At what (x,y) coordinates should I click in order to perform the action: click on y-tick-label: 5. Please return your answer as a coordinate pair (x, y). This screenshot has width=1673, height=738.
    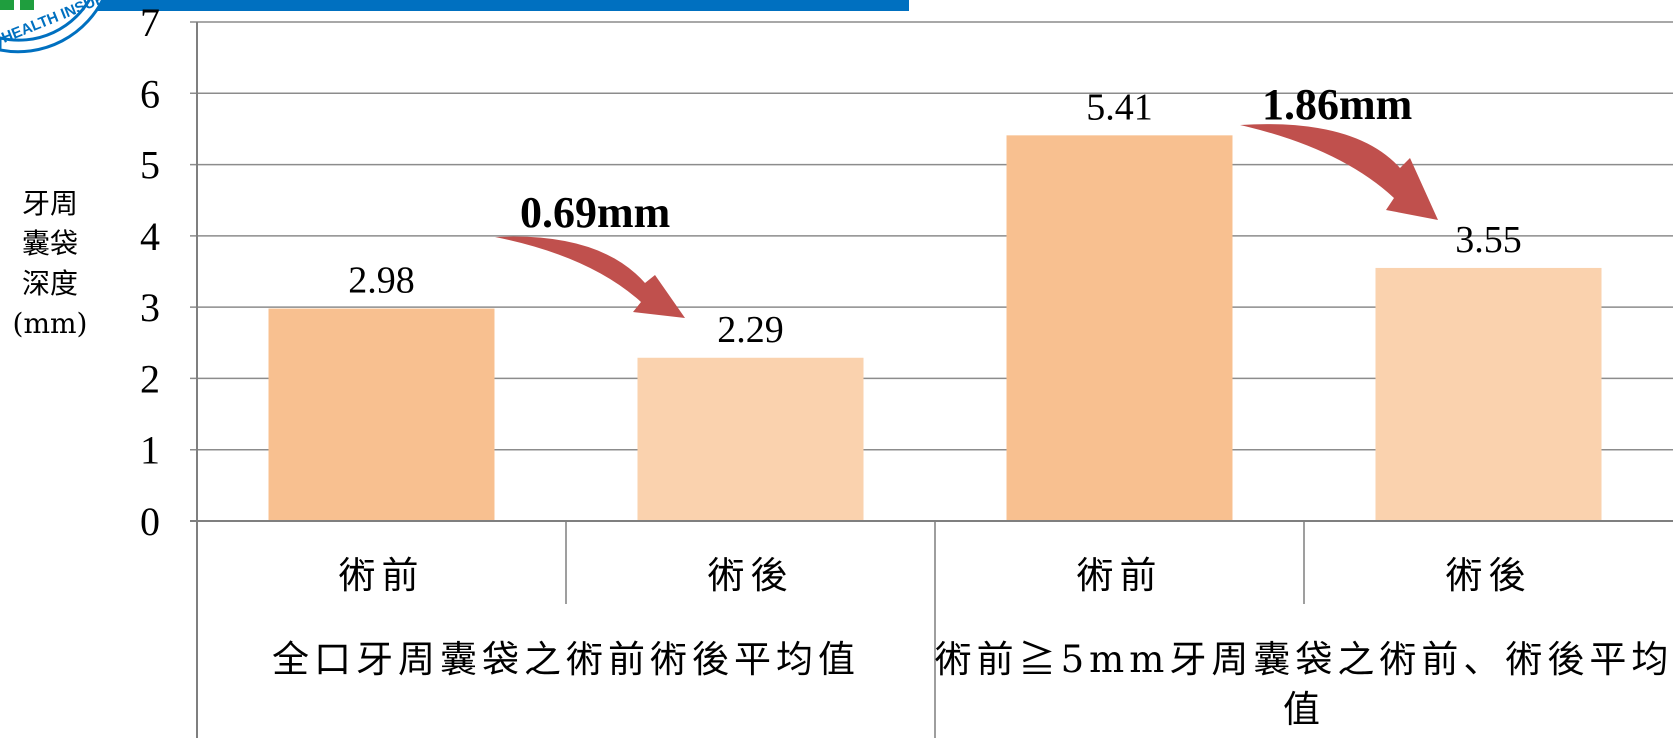
    Looking at the image, I should click on (150, 165).